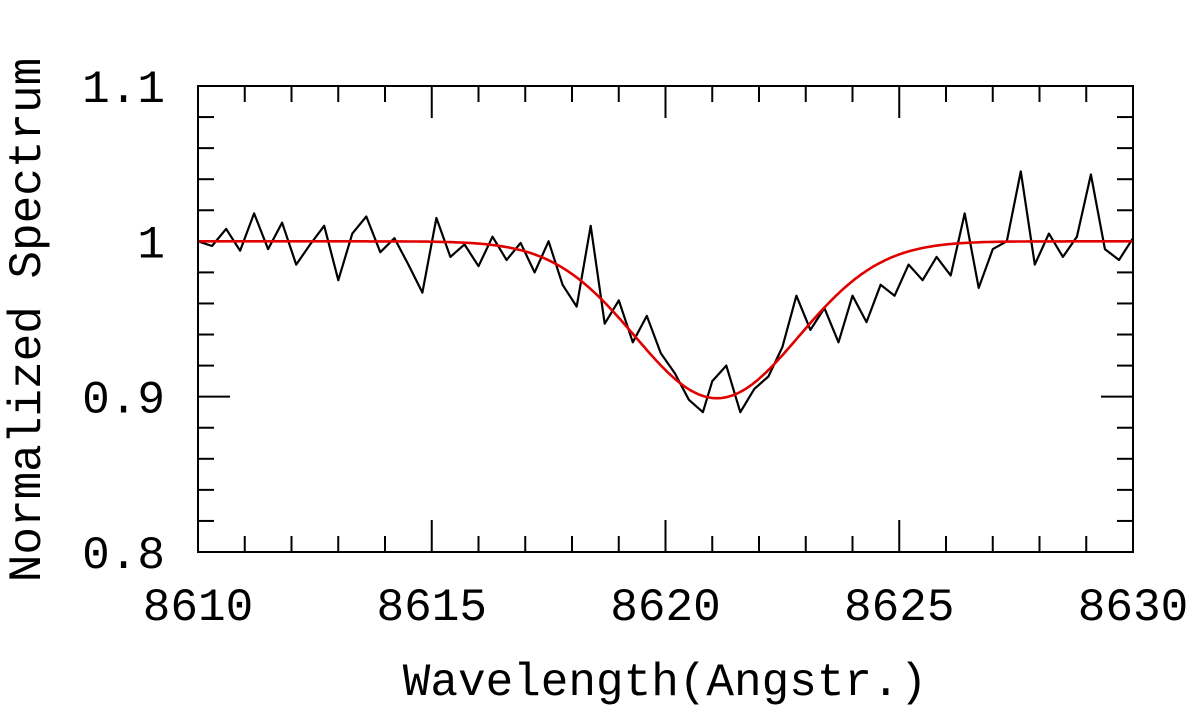 This screenshot has height=718, width=1200. I want to click on y-tick-label: 0.9, so click(123, 401).